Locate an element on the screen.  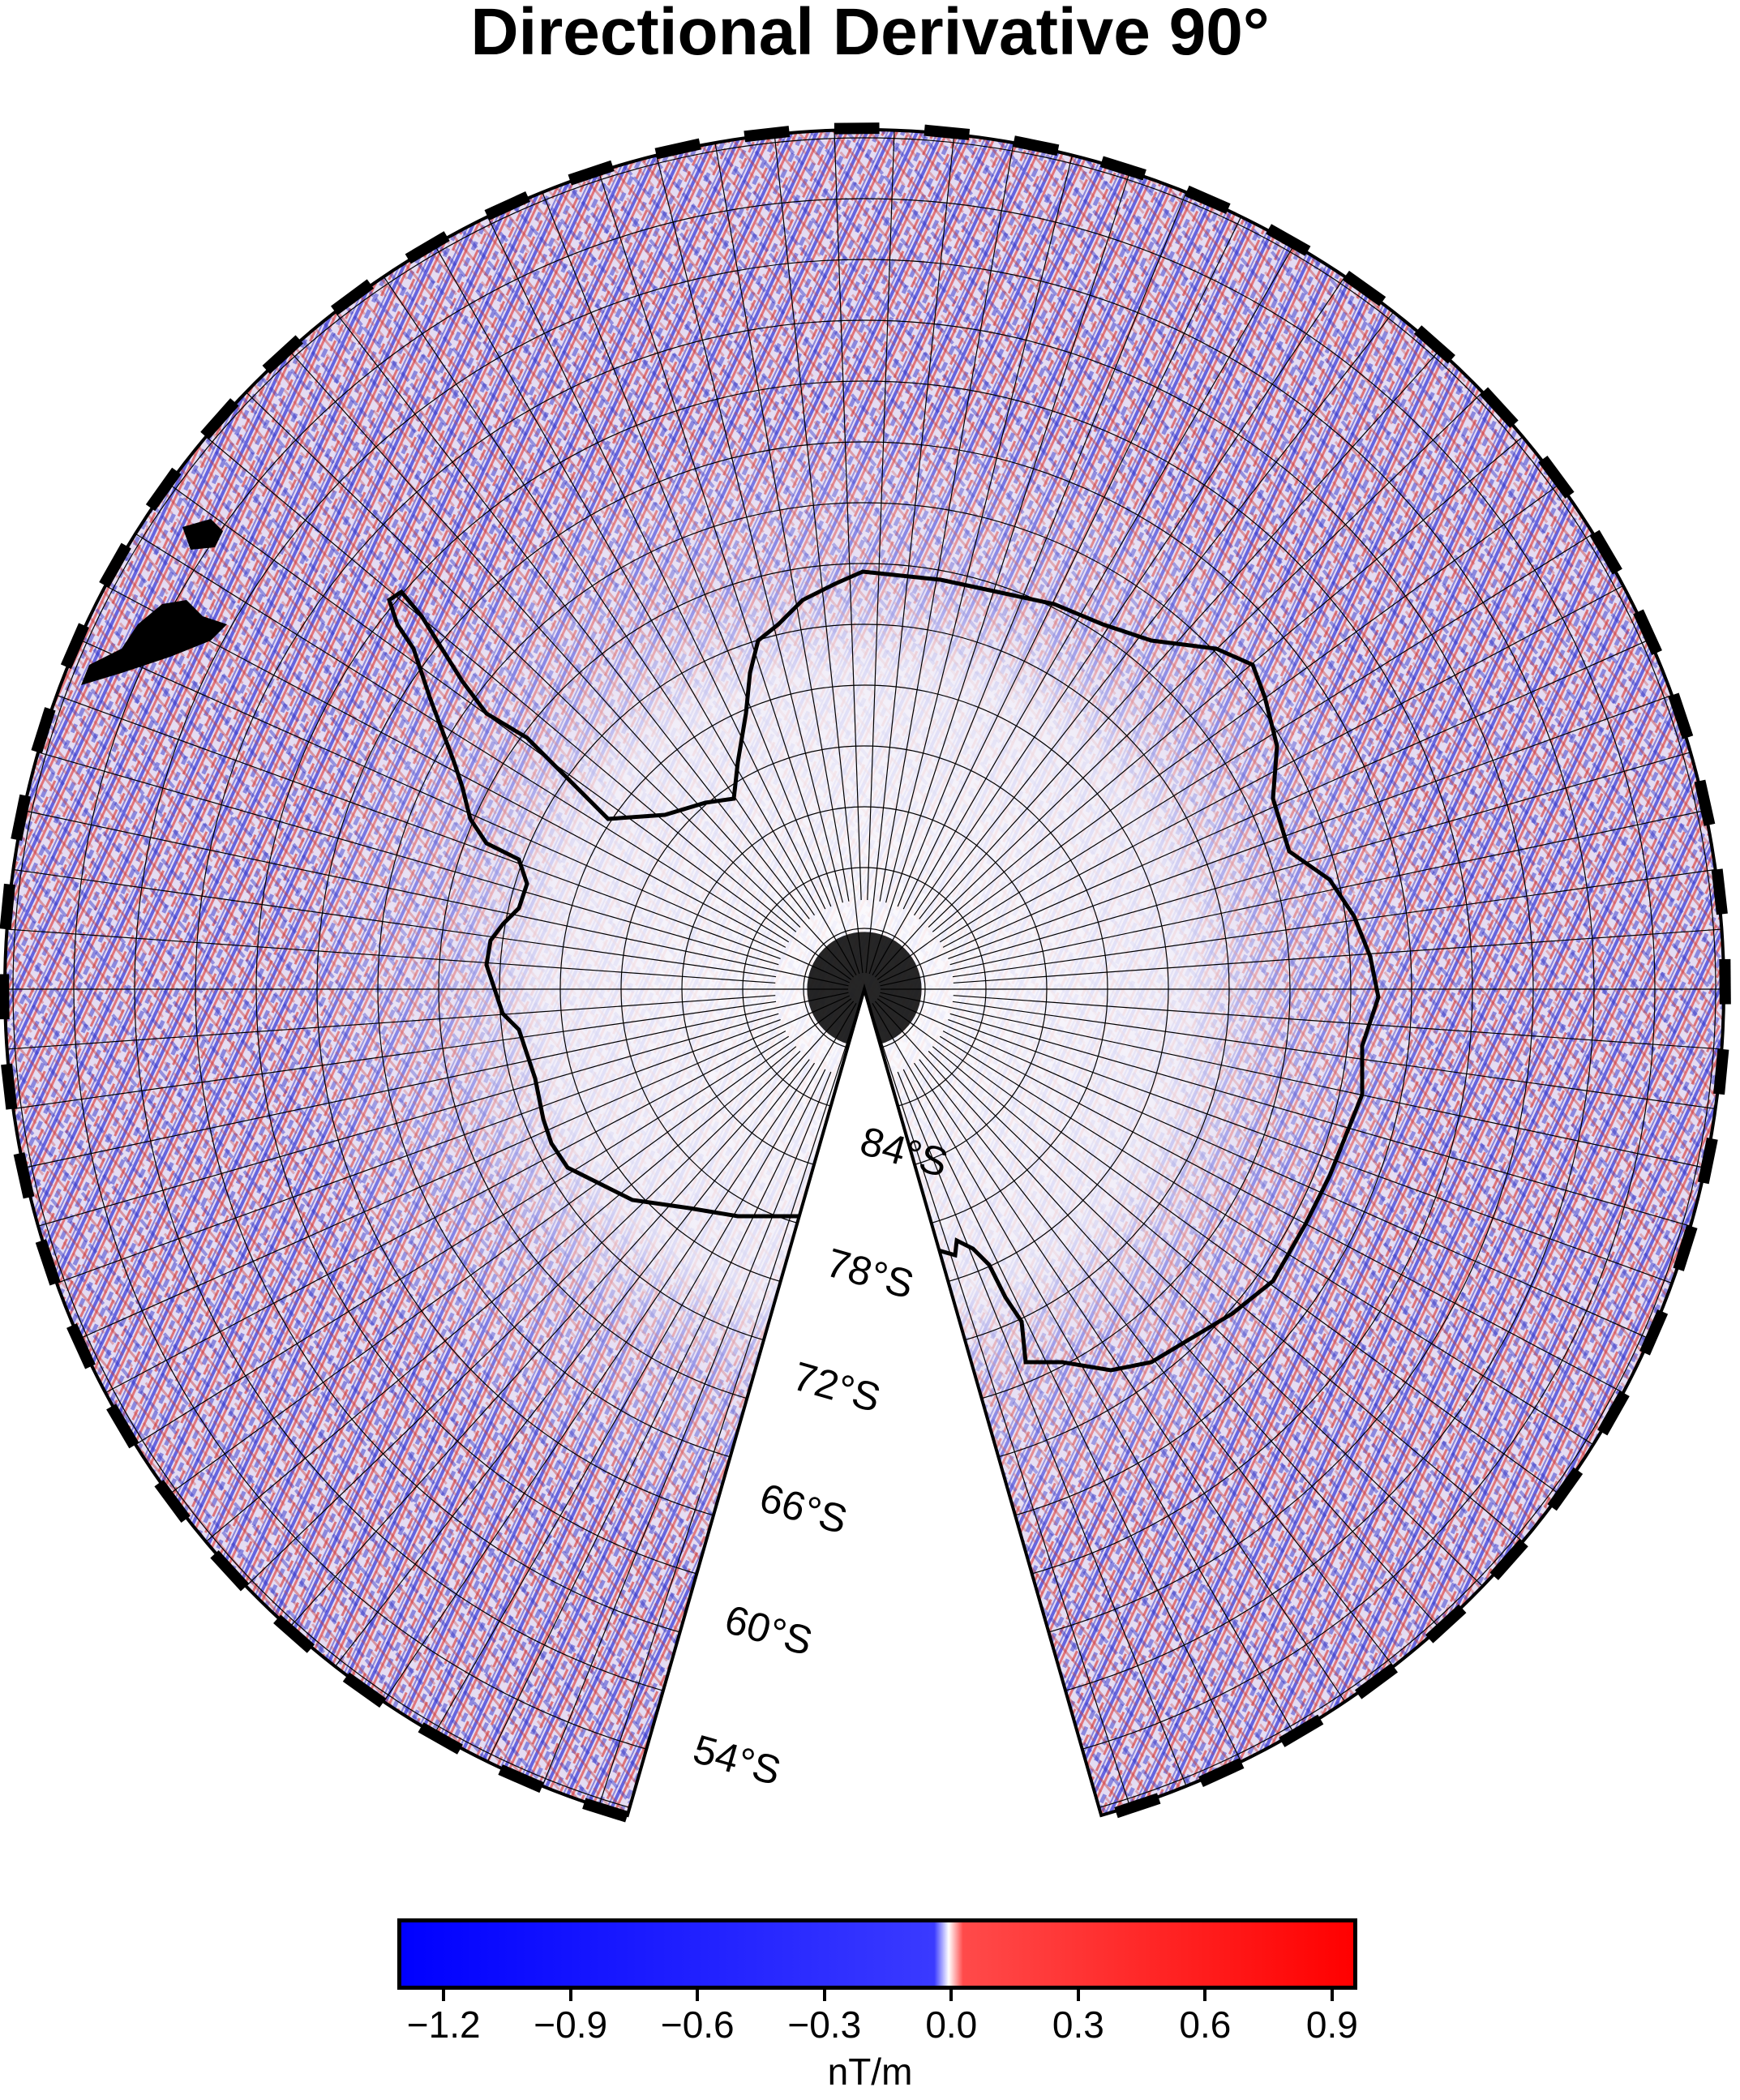
lat-label-72: 72°S is located at coordinates (837, 1387).